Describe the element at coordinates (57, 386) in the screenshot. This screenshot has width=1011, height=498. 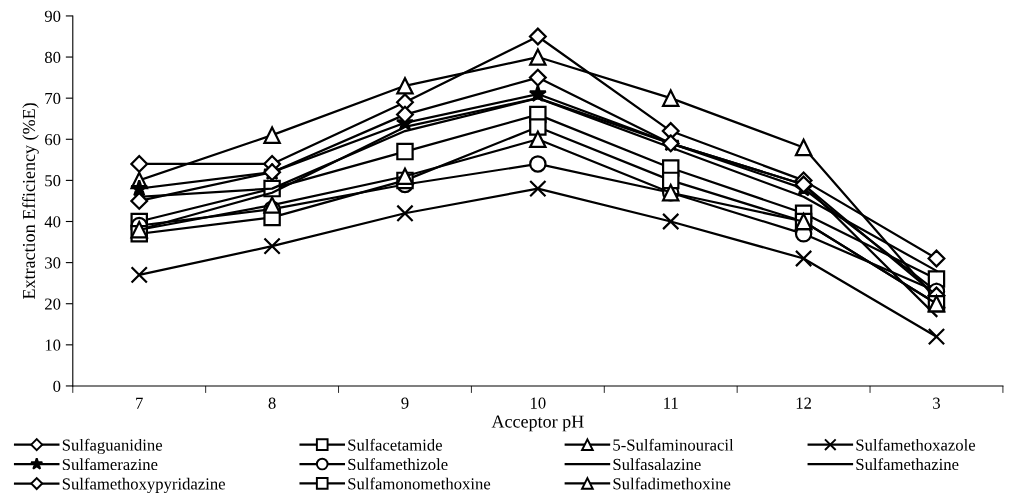
I see `y-tick-label: 0` at that location.